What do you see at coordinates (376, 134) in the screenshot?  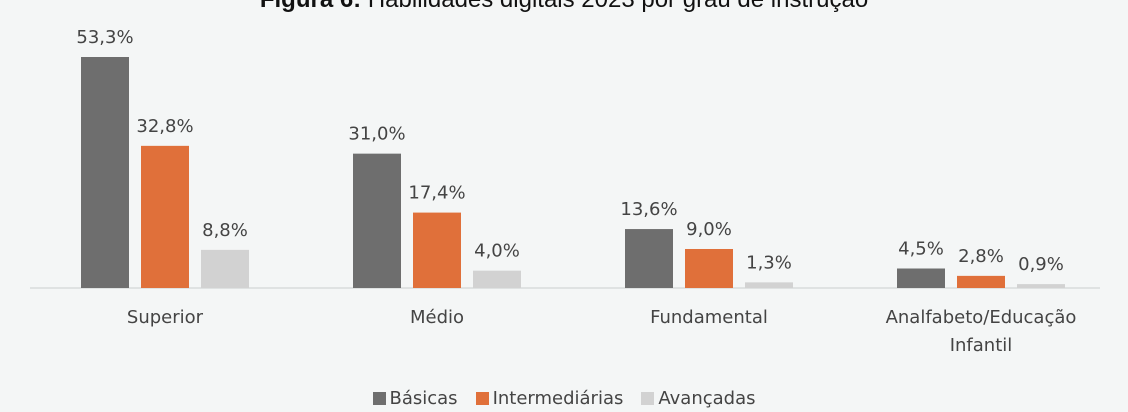 I see `value-label: 31,0%` at bounding box center [376, 134].